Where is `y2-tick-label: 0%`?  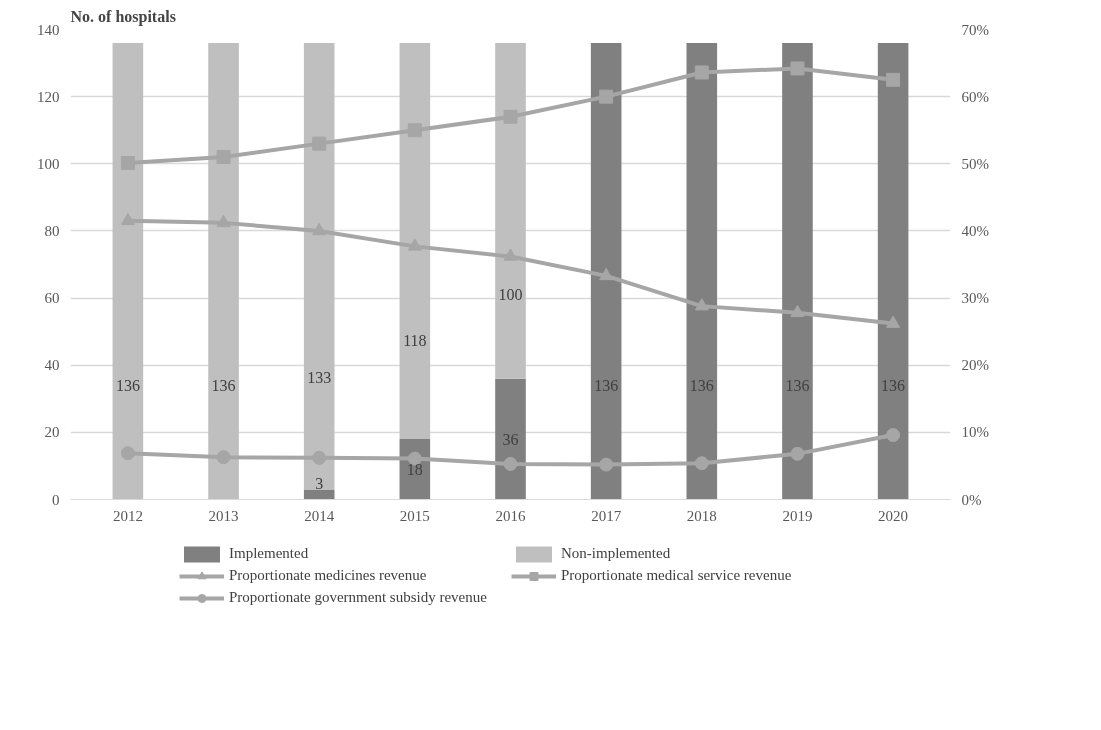 y2-tick-label: 0% is located at coordinates (971, 499).